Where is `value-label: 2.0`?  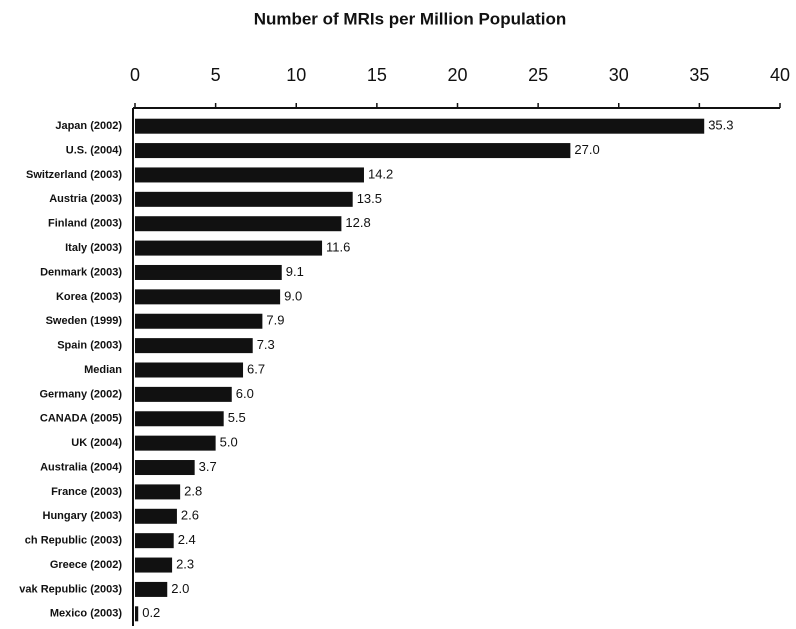 value-label: 2.0 is located at coordinates (180, 588).